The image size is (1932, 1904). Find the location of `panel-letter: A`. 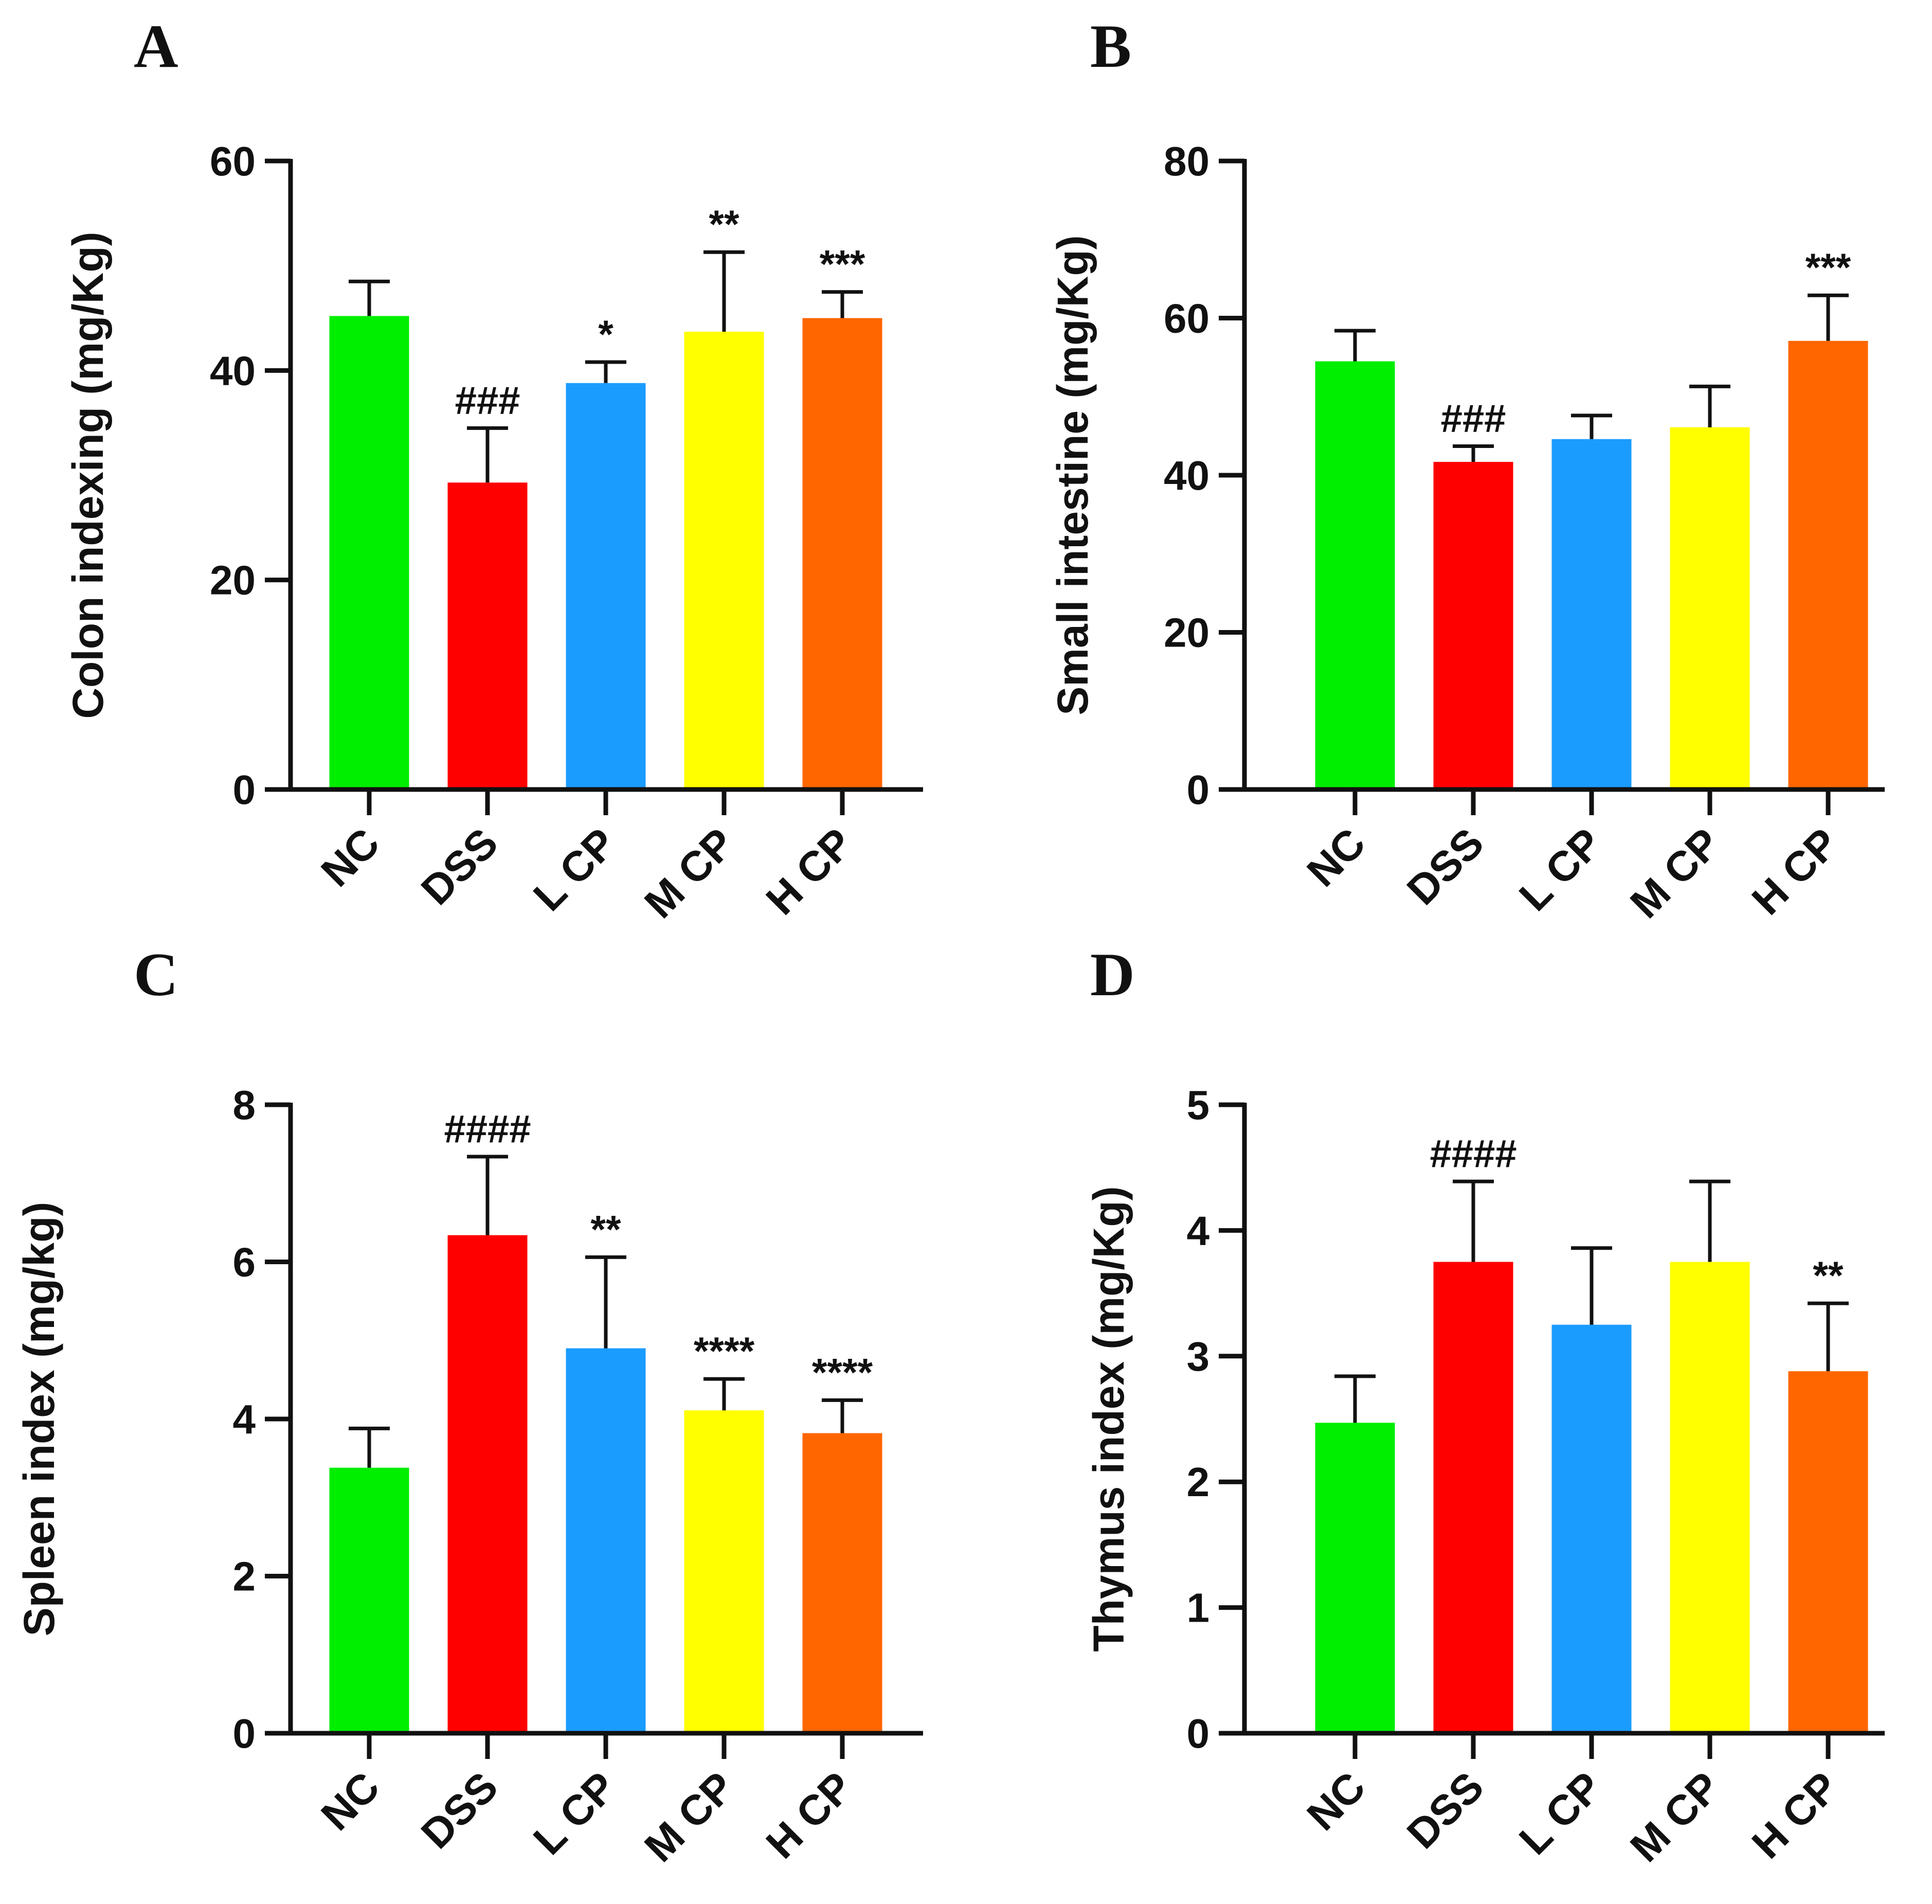

panel-letter: A is located at coordinates (156, 46).